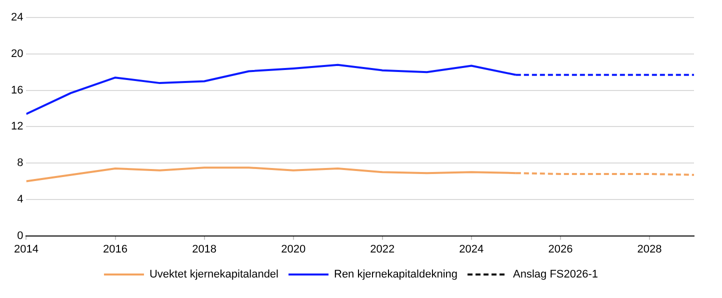  I want to click on y-tick-label: 4, so click(20, 199).